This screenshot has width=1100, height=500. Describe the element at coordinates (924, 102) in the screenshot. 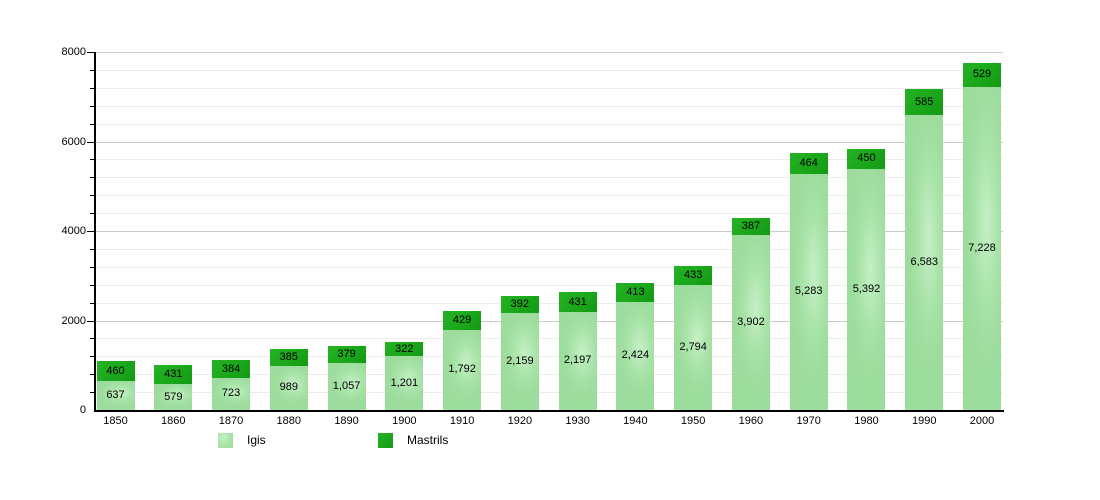

I see `bar-1990-mastrils: 585` at that location.